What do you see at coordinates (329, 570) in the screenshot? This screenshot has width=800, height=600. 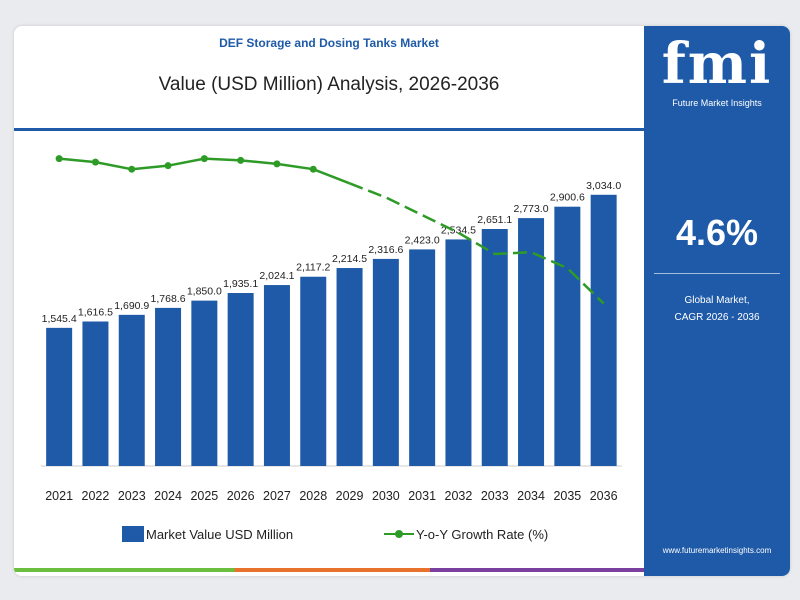 I see `color-strip` at bounding box center [329, 570].